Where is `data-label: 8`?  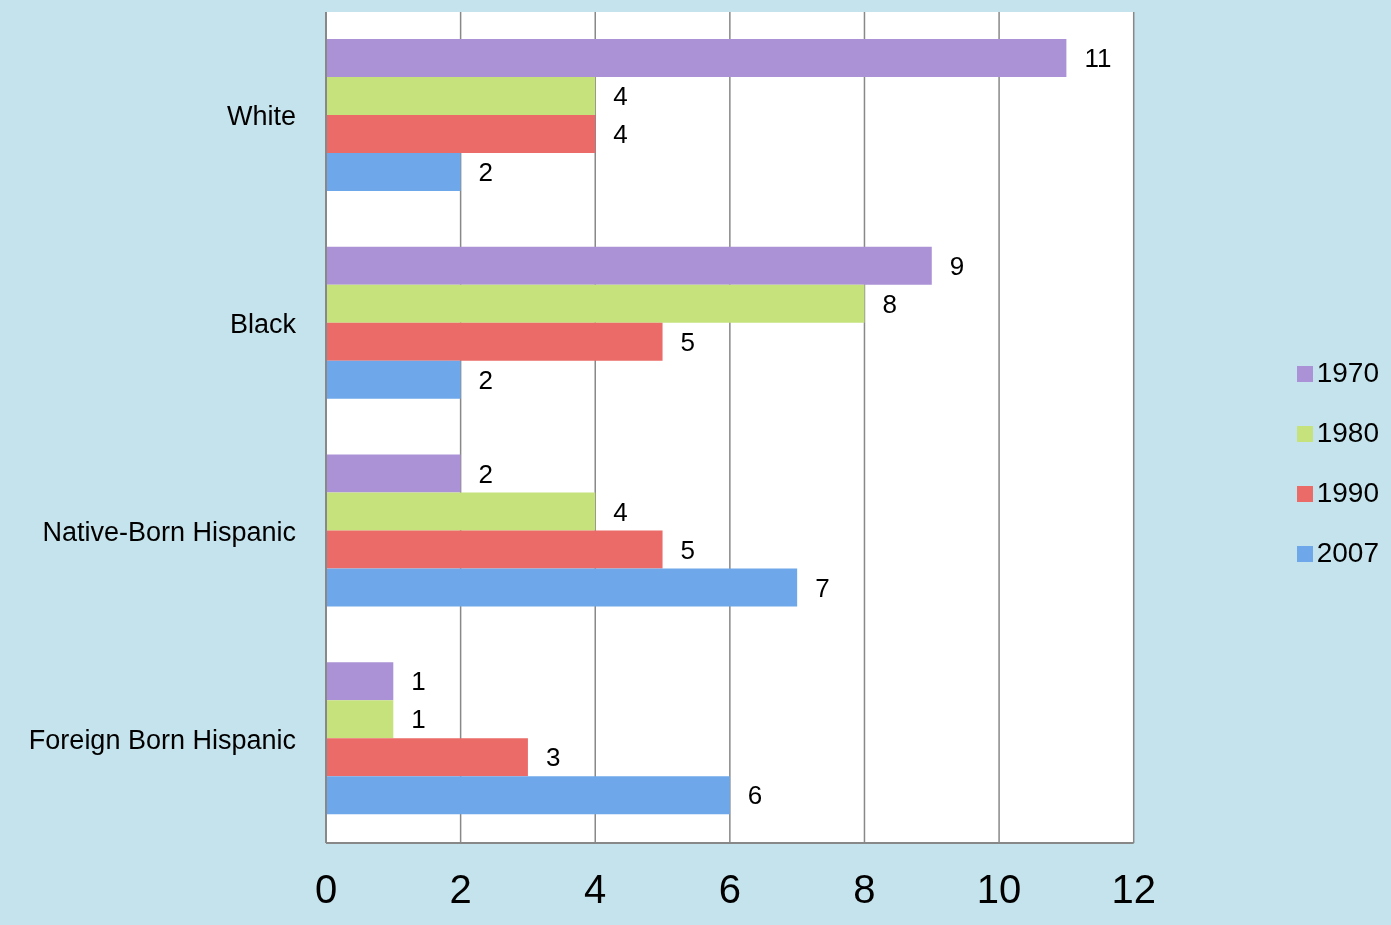 data-label: 8 is located at coordinates (889, 303).